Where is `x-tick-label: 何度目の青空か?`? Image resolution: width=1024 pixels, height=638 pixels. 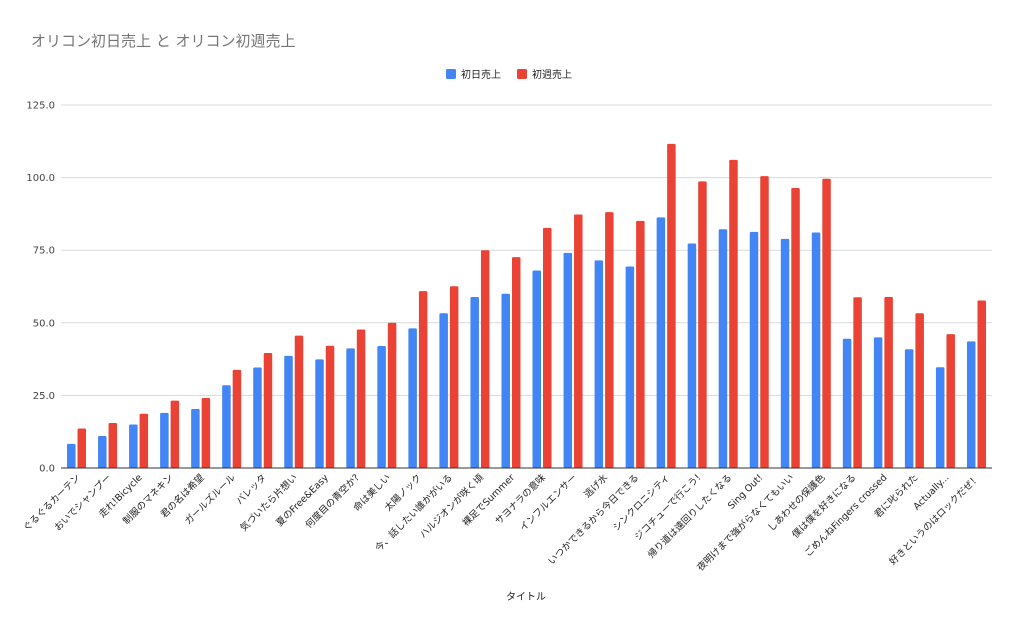
x-tick-label: 何度目の青空か? is located at coordinates (332, 501).